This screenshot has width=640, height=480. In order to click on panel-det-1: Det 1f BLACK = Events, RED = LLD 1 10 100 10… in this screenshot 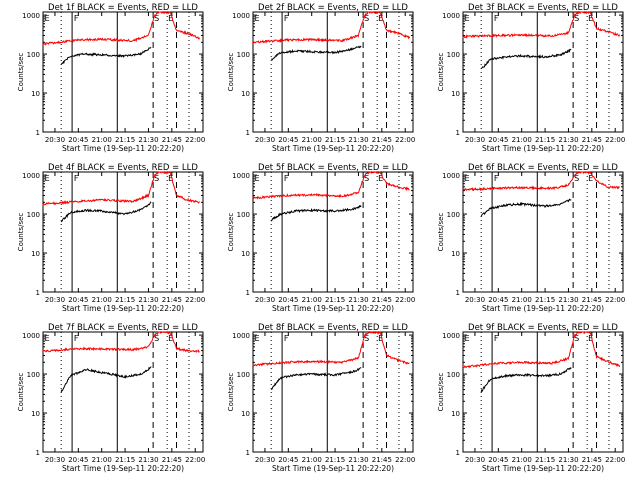, I will do `click(111, 78)`.